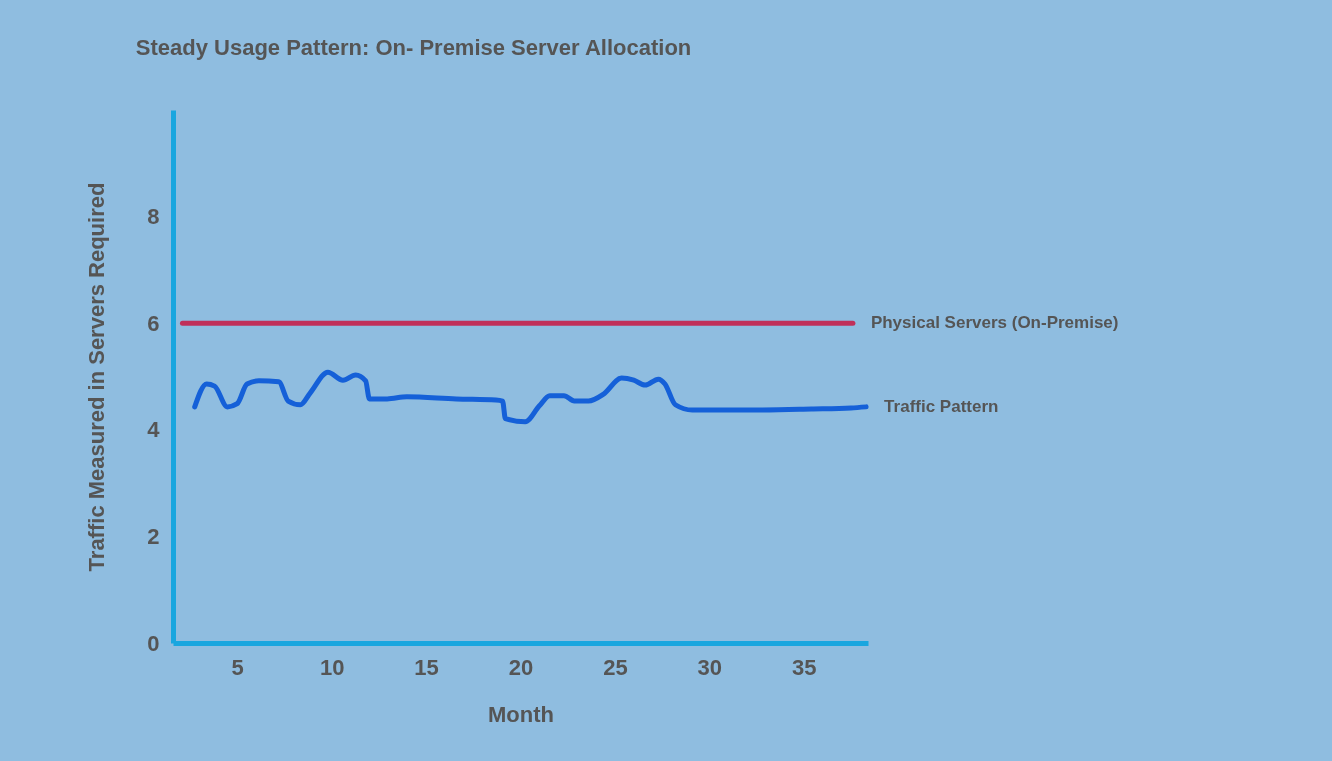  I want to click on series-label: Physical Servers (On-Premise), so click(994, 323).